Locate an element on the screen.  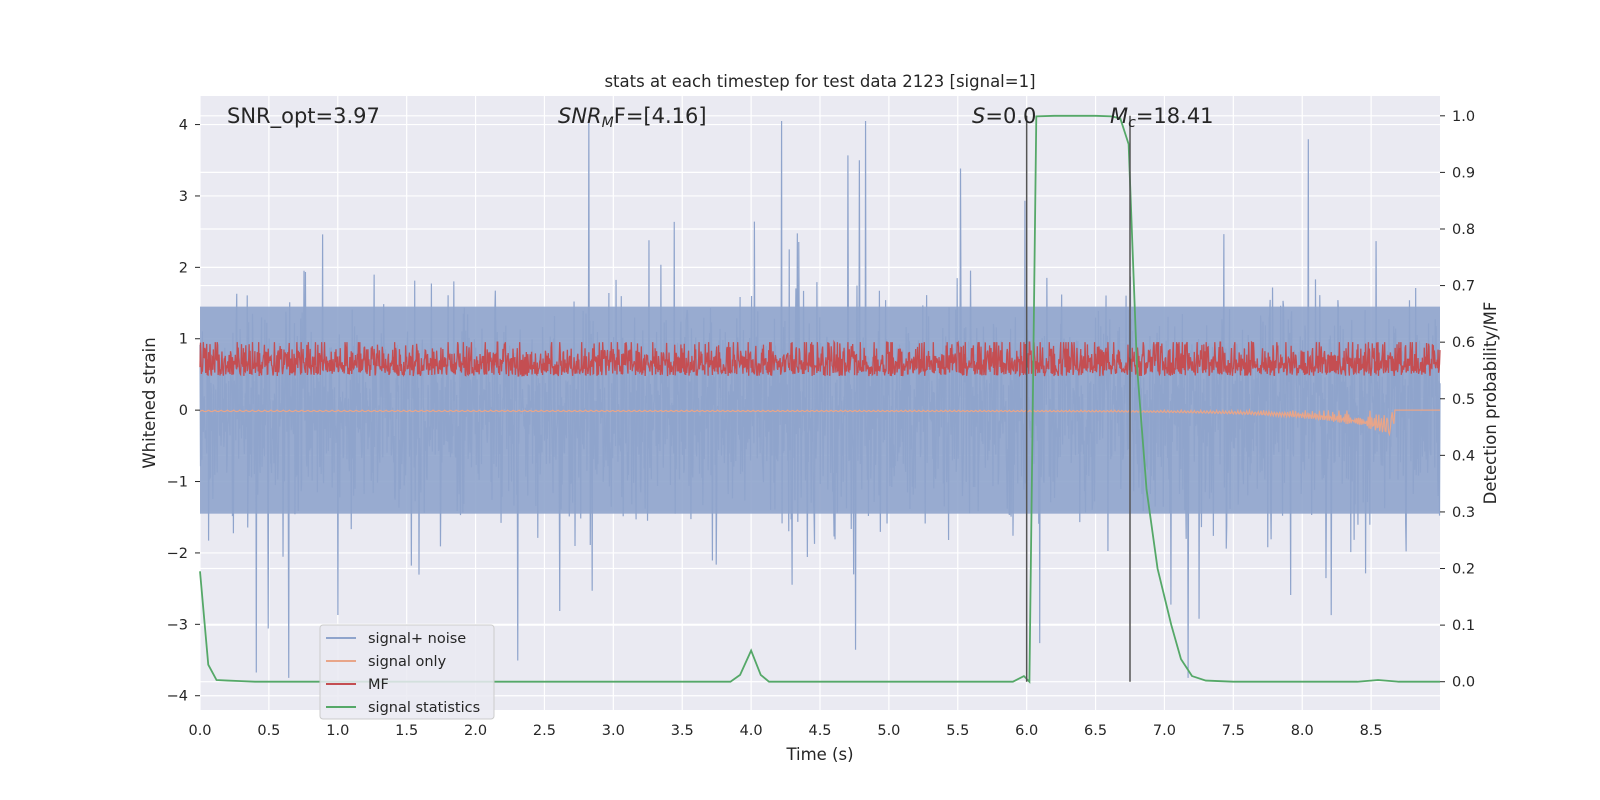
y-tick-label-8: −4 is located at coordinates (177, 697).